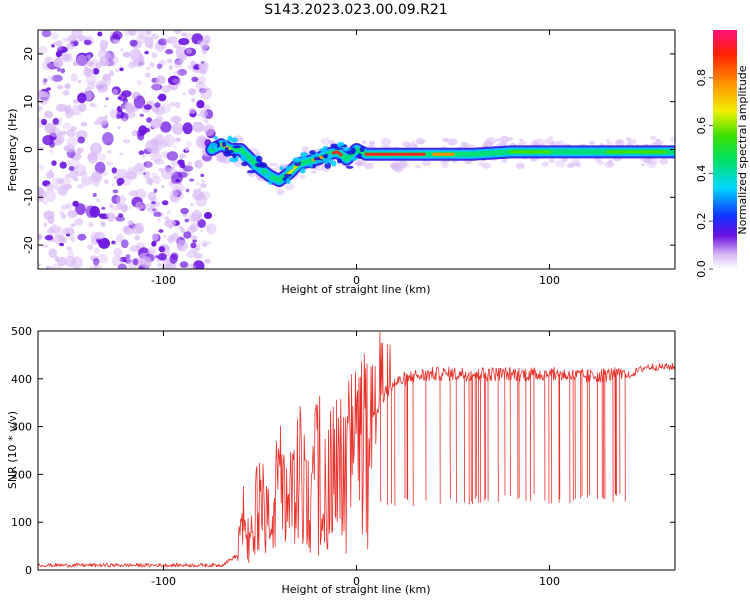 The width and height of the screenshot is (750, 600). What do you see at coordinates (355, 10) in the screenshot?
I see `chart-title: S143.2023.023.00.09.R21` at bounding box center [355, 10].